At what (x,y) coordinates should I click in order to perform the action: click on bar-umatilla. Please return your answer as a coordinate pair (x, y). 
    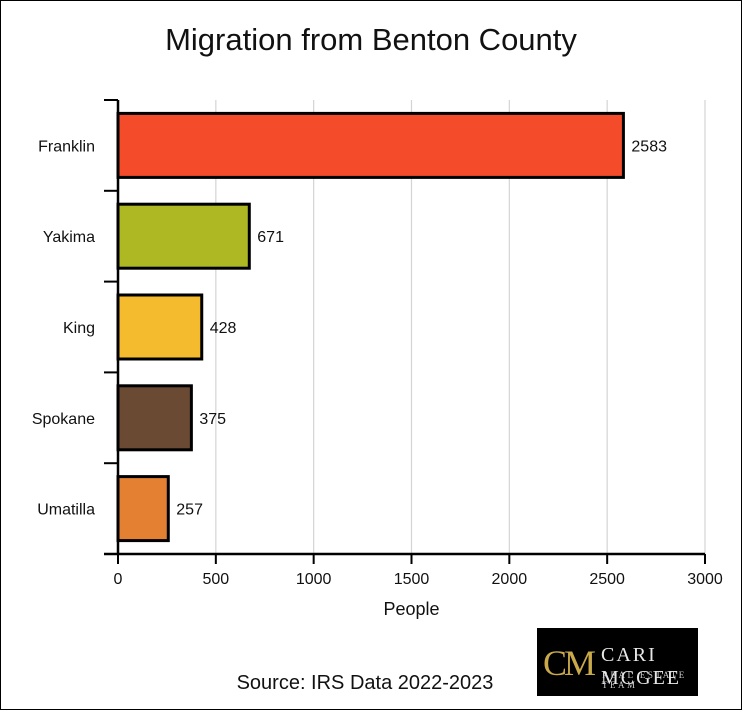
    Looking at the image, I should click on (143, 509).